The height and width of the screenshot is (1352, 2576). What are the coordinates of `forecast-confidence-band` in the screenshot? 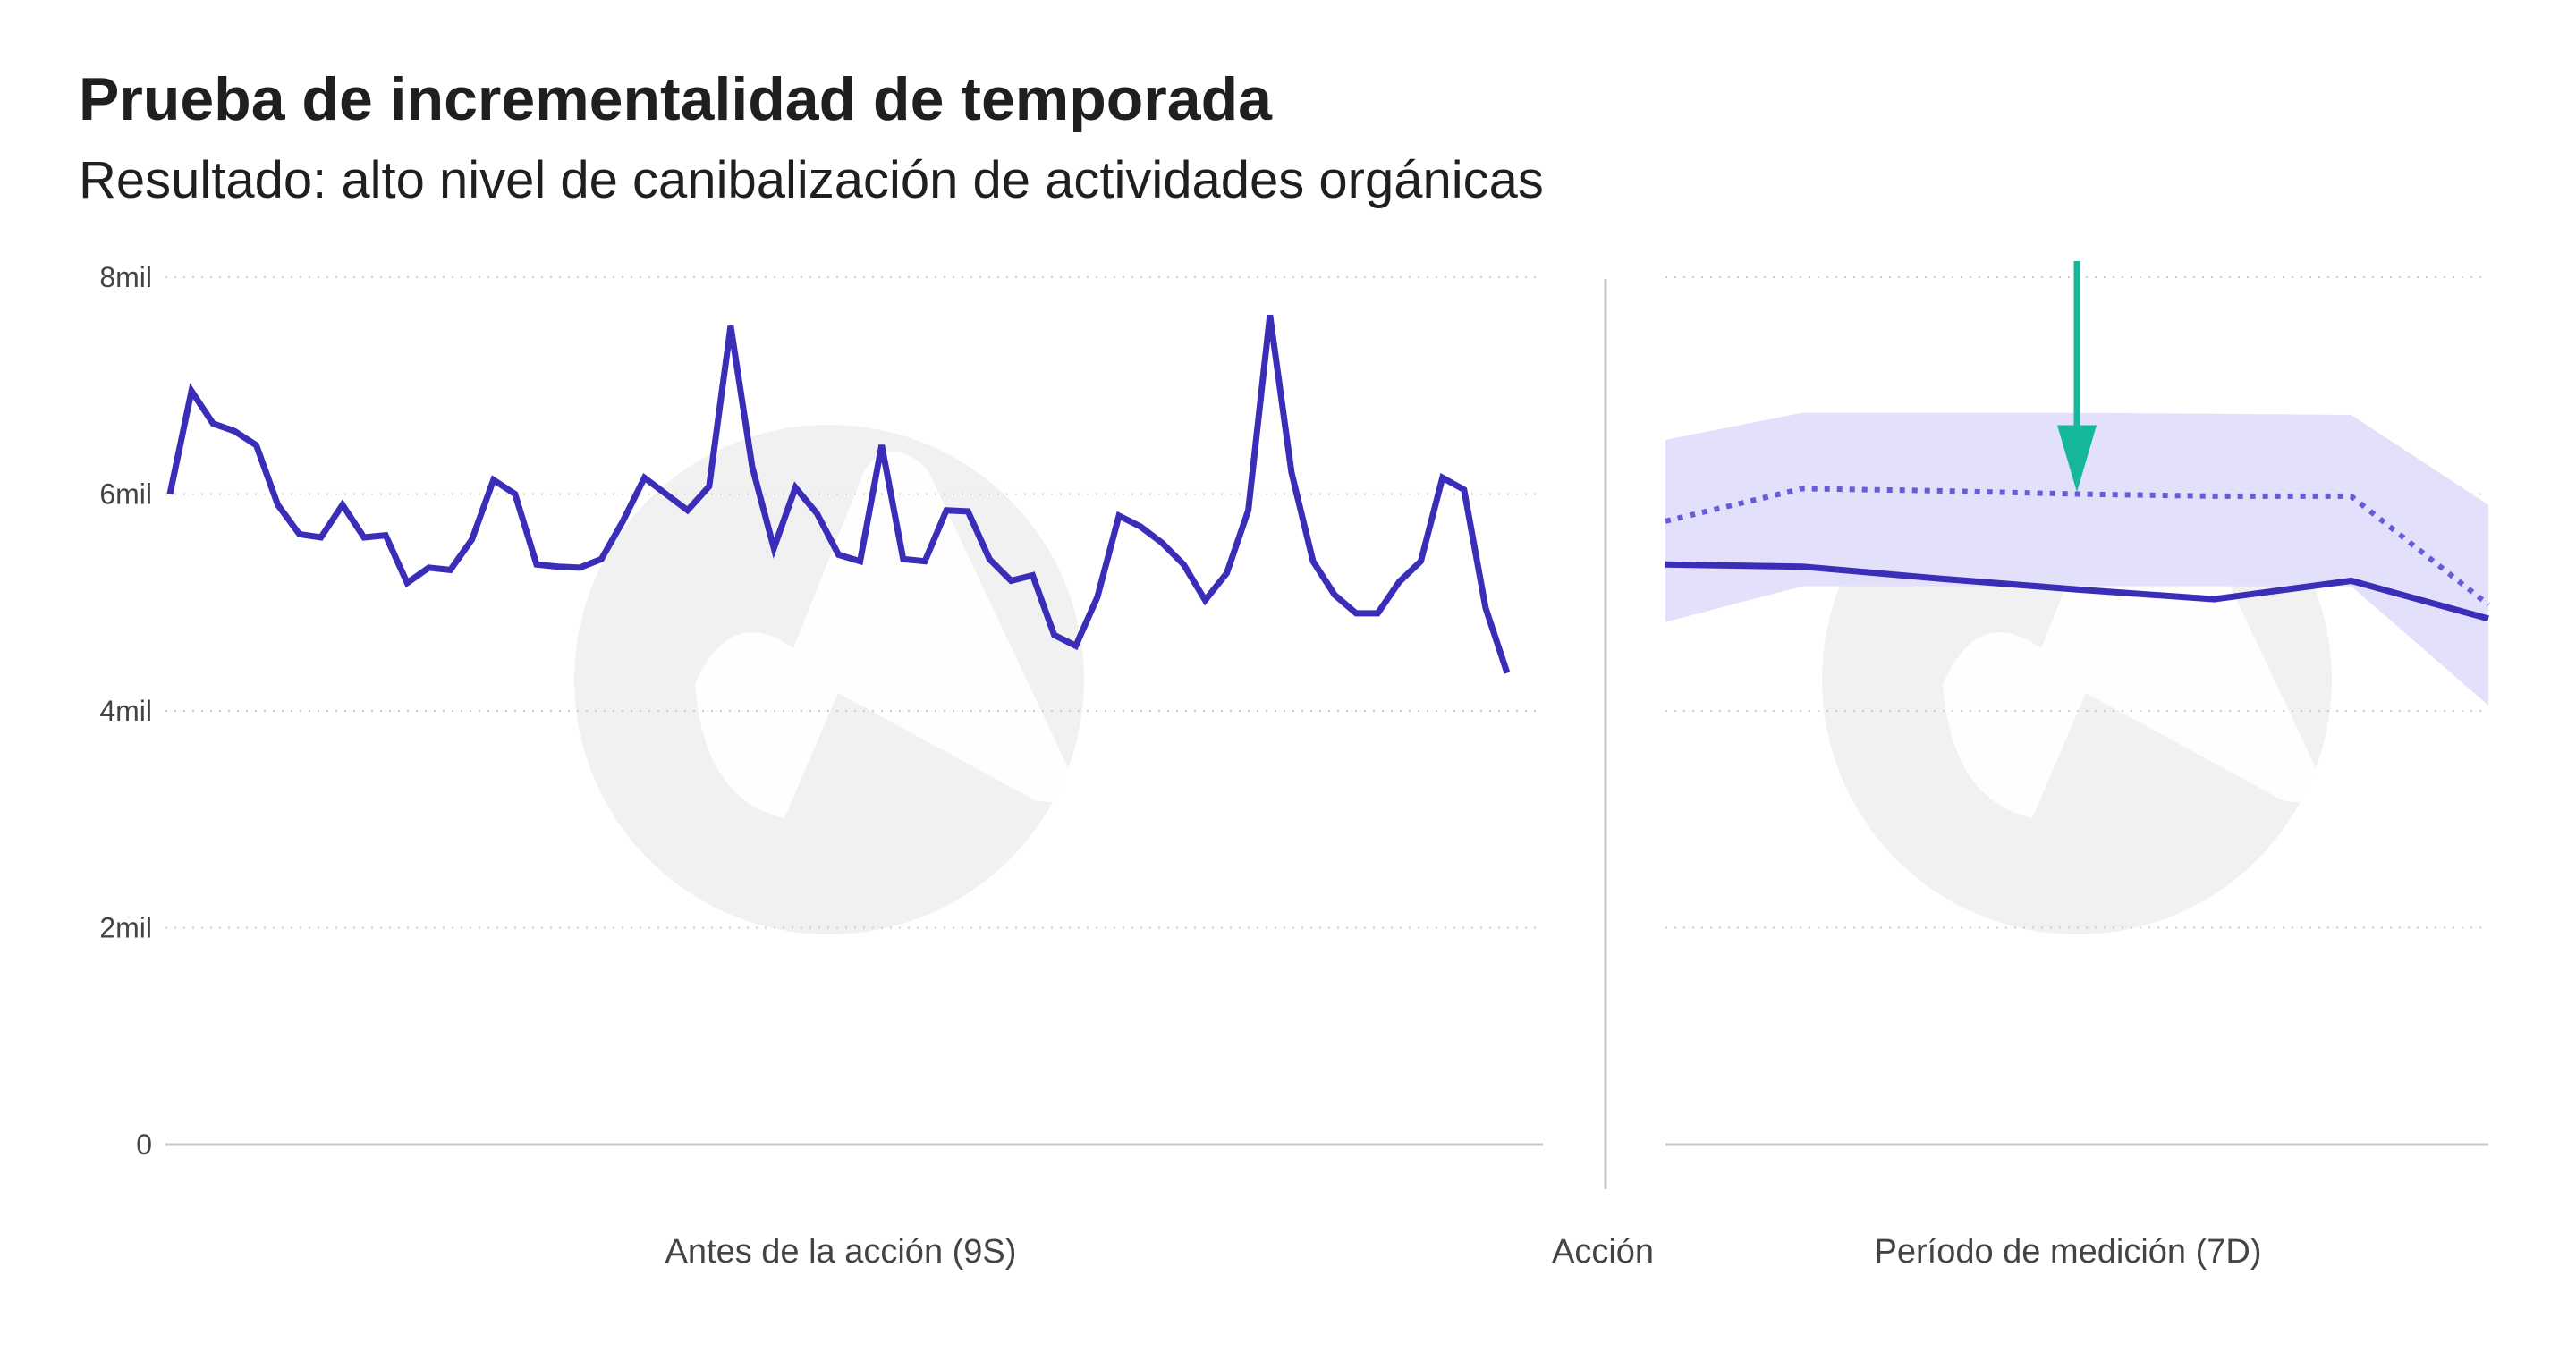 It's located at (2076, 559).